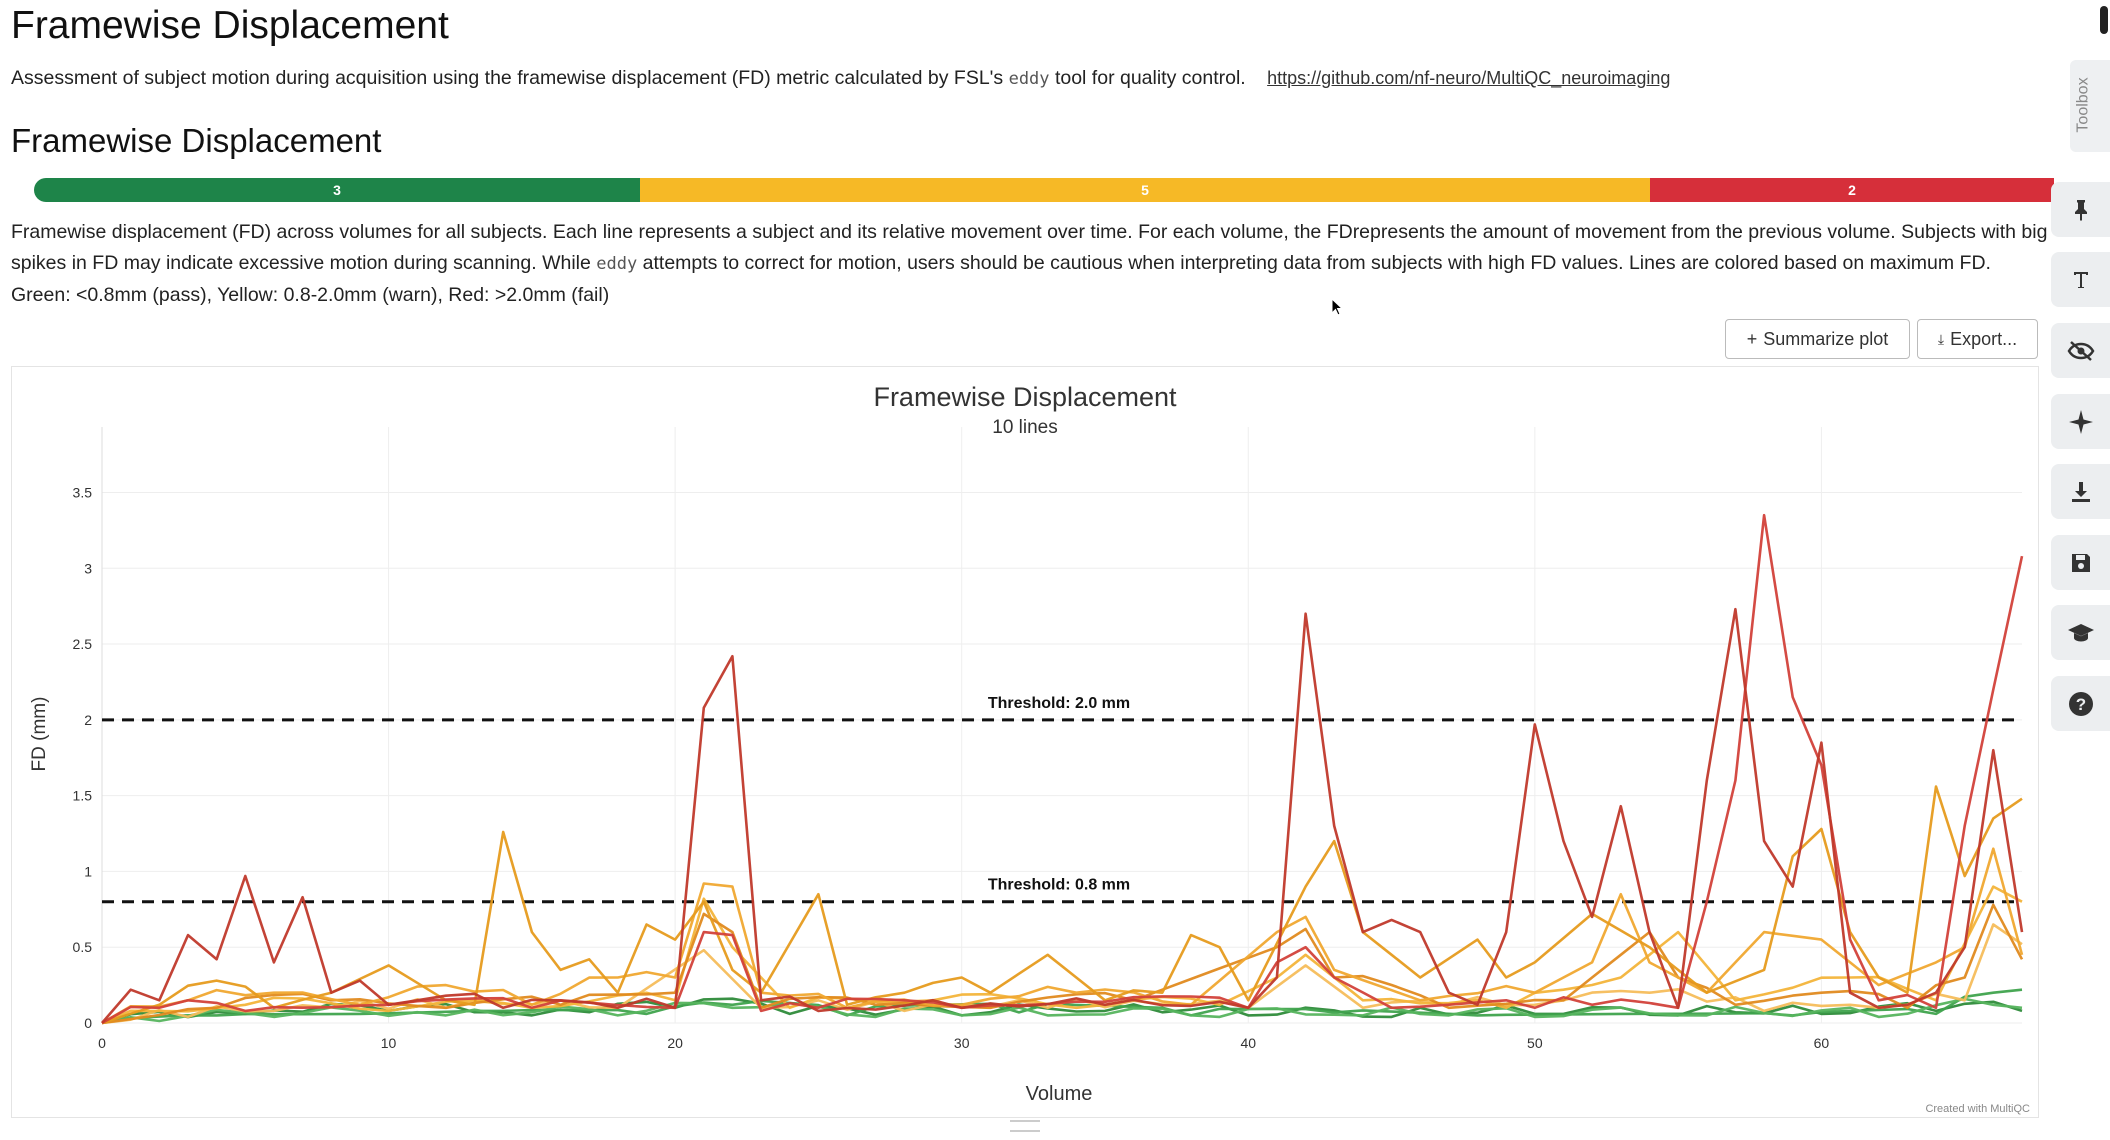 This screenshot has height=1140, width=2110. I want to click on help-icon: ?, so click(2080, 703).